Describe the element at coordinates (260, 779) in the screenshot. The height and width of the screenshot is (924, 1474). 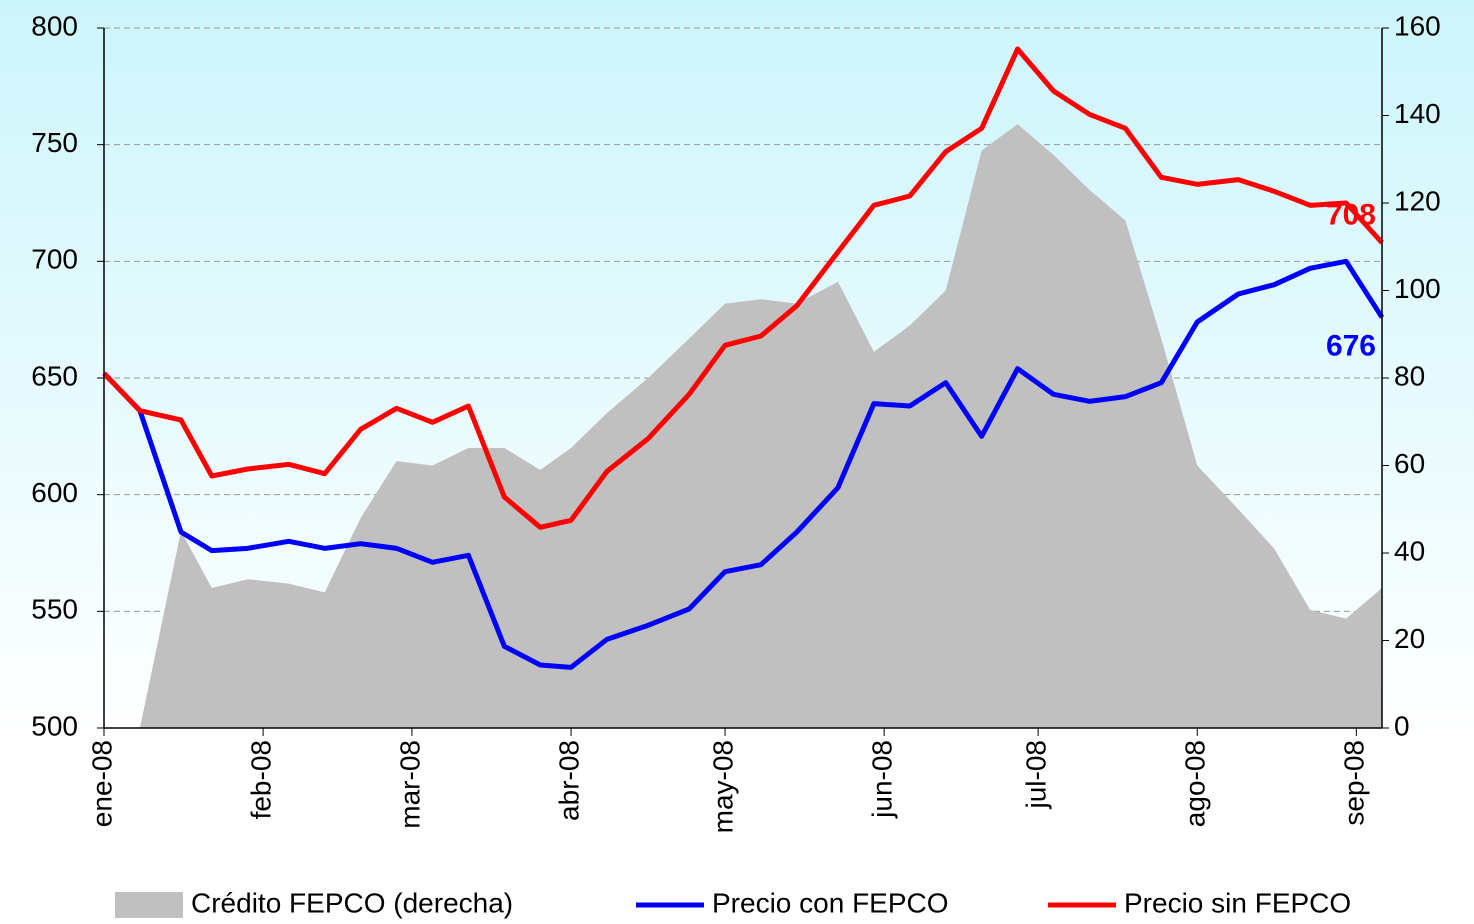
I see `x-tick-label: feb-08` at that location.